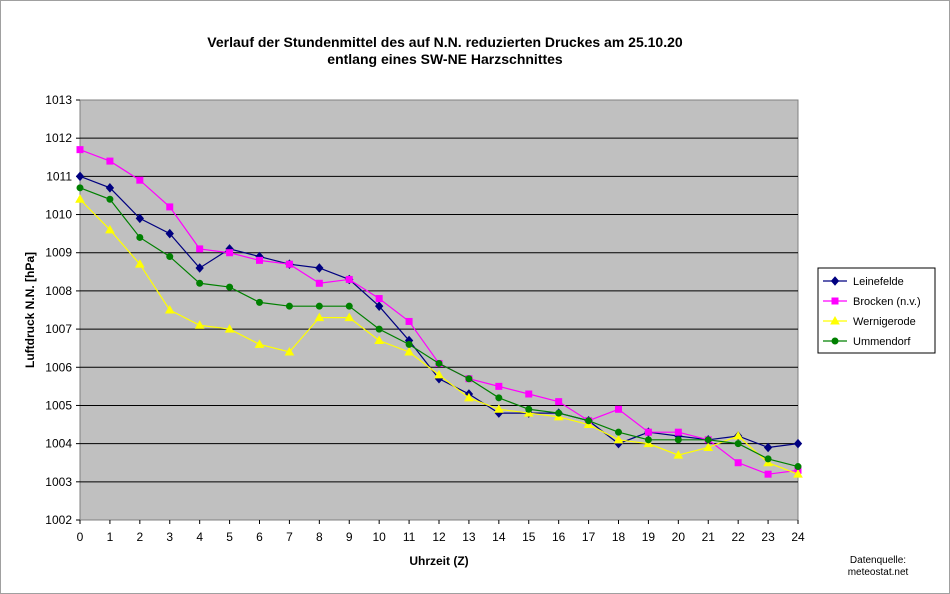 The width and height of the screenshot is (950, 594). Describe the element at coordinates (259, 537) in the screenshot. I see `x-tick-label: 6` at that location.